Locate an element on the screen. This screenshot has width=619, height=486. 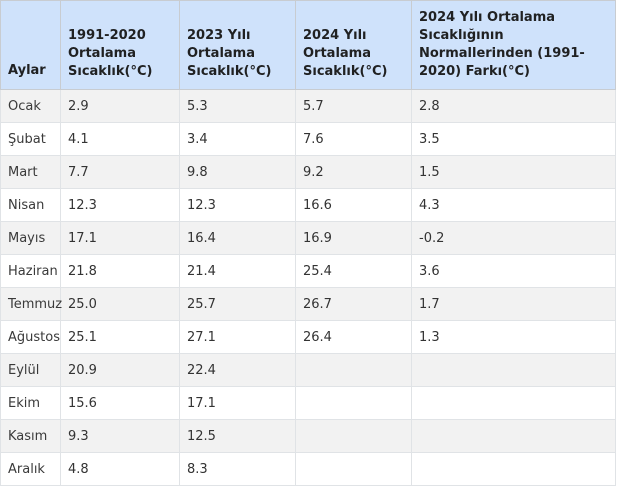
month-cell: Temmuz is located at coordinates (31, 304).